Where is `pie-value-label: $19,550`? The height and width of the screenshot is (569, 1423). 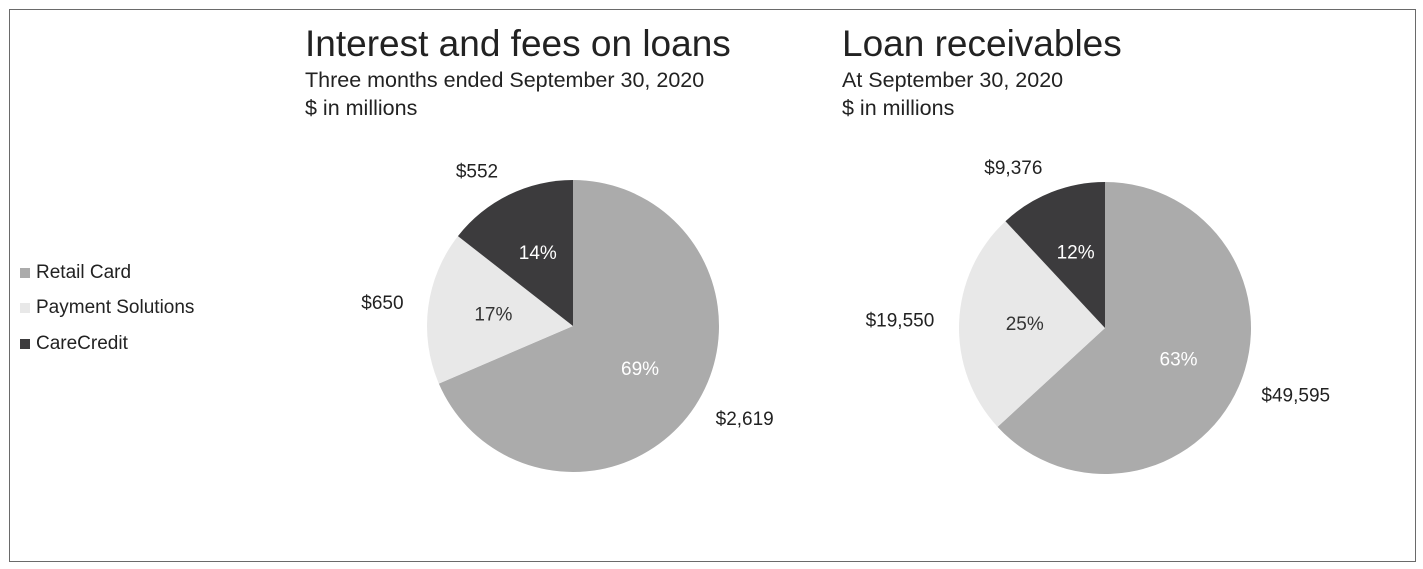
pie-value-label: $19,550 is located at coordinates (900, 320).